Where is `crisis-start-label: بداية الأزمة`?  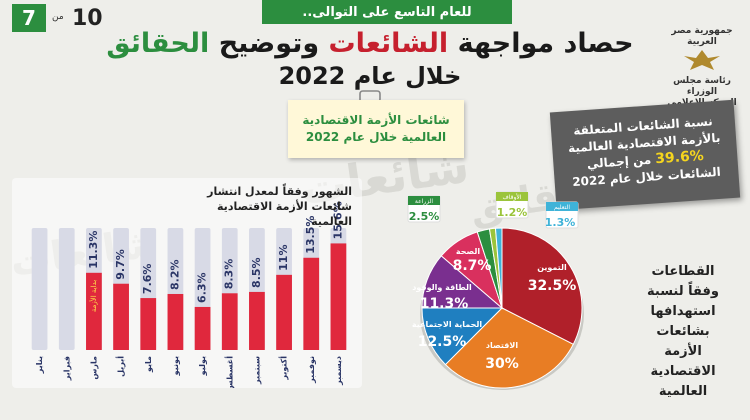
crisis-start-label: بداية الأزمة is located at coordinates (93, 296).